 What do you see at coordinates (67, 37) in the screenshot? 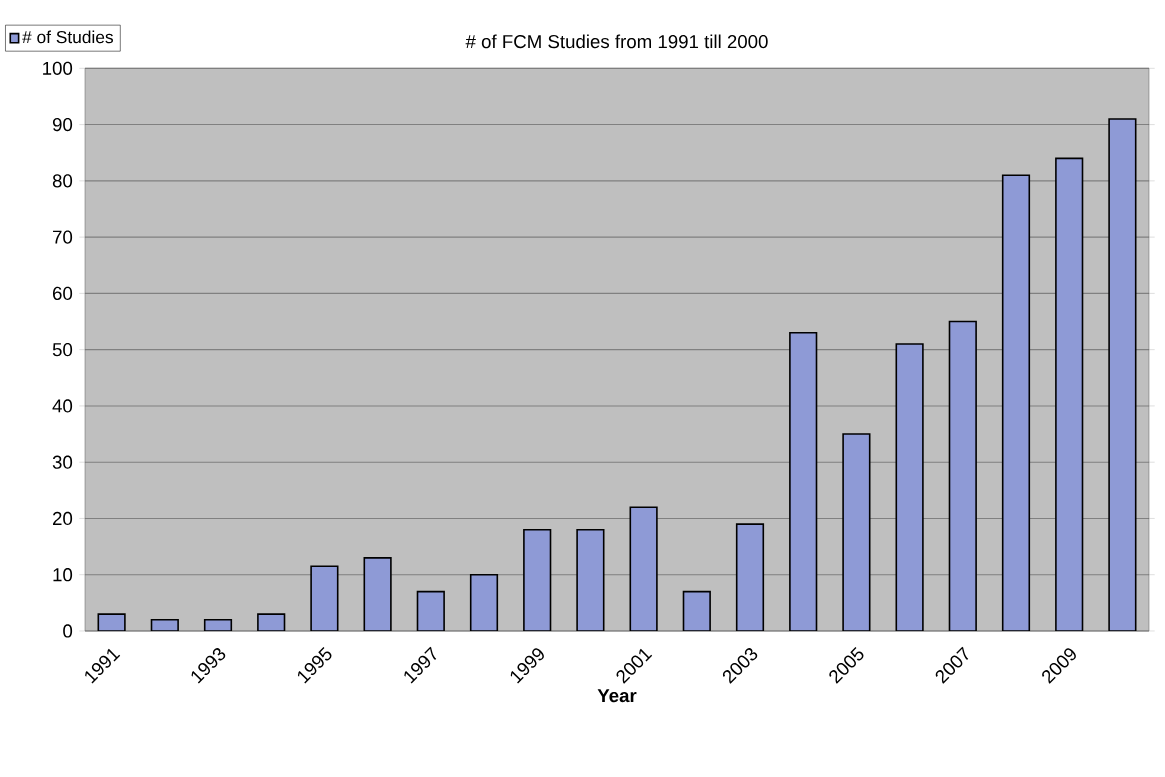
I see `legend-label: # of Studies` at bounding box center [67, 37].